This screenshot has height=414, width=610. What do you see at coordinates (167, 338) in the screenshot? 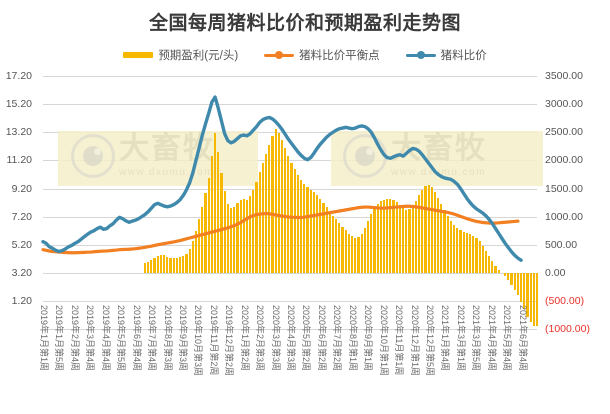
I see `x-tick-label: 2019年8月第3周` at bounding box center [167, 338].